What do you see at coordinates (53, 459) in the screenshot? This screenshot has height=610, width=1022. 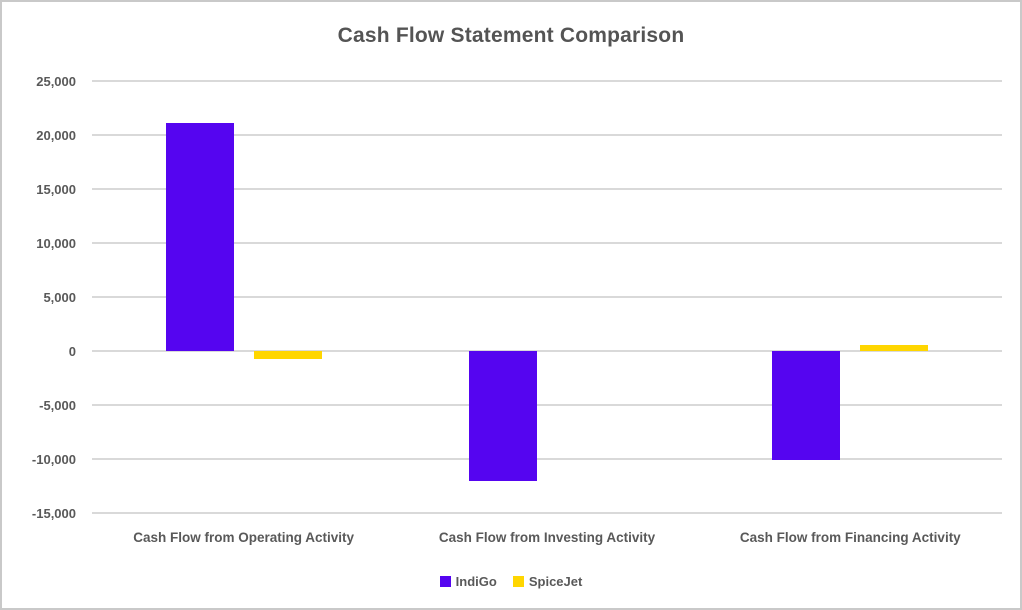 I see `y-axis-tick-label: -10,000` at bounding box center [53, 459].